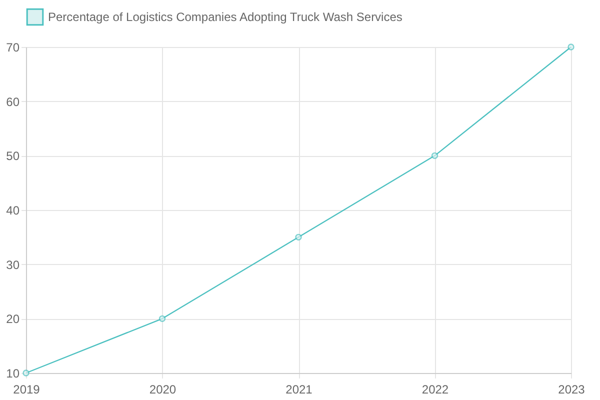  Describe the element at coordinates (13, 47) in the screenshot. I see `y-tick-label: 70` at that location.